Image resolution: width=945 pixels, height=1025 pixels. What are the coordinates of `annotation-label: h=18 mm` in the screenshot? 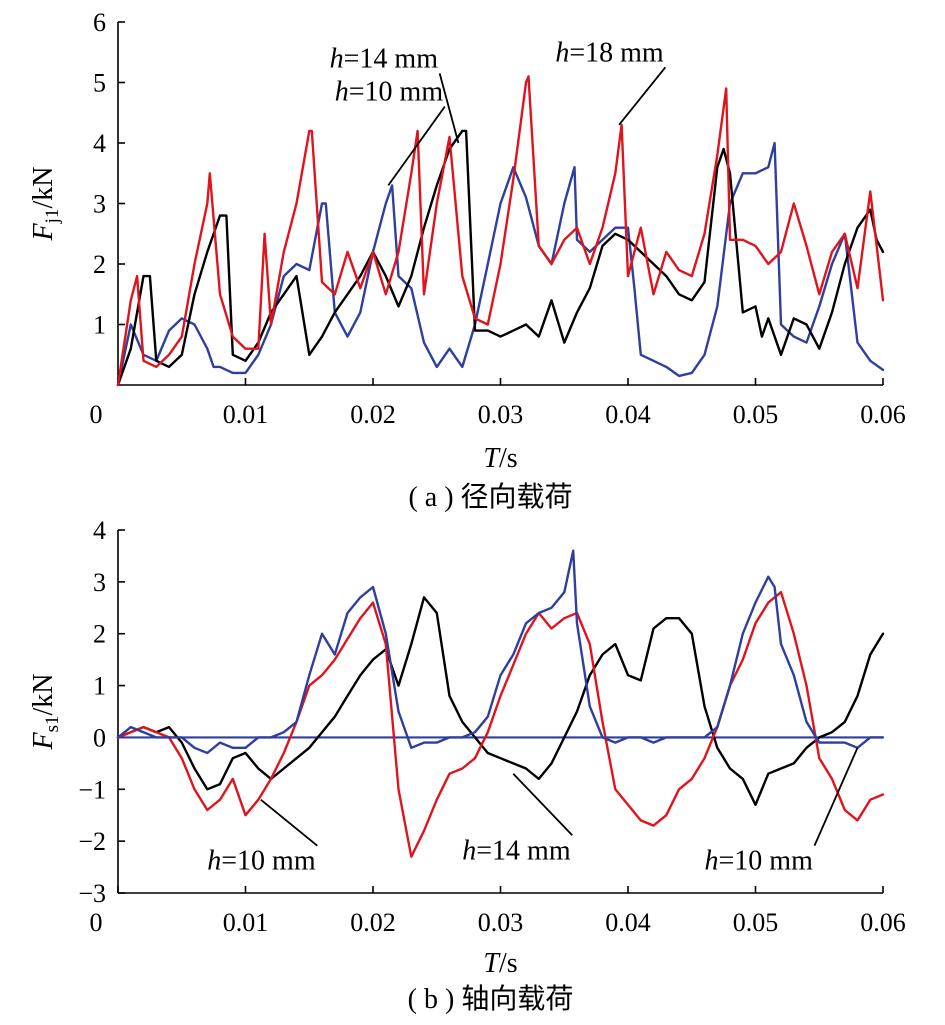 It's located at (609, 52).